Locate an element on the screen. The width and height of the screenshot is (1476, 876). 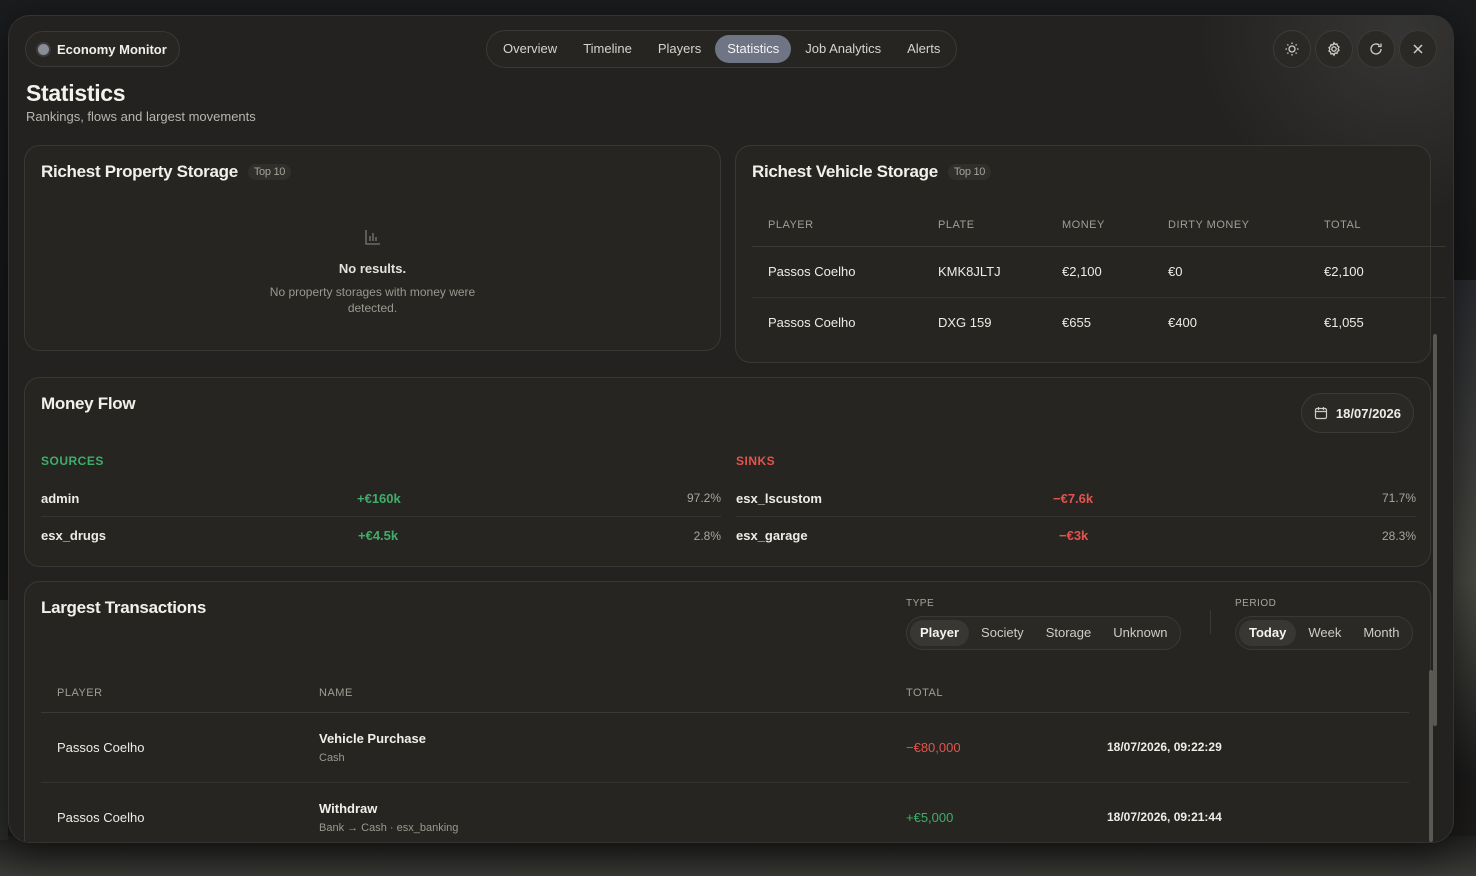
page-title: Statistics is located at coordinates (76, 93).